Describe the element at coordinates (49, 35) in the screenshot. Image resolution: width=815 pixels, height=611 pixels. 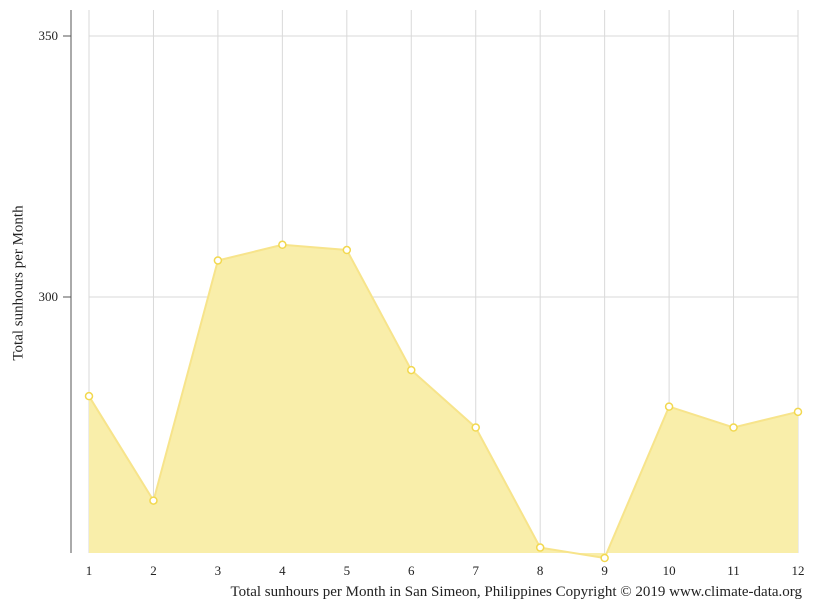
I see `y-tick-label-350: 350` at that location.